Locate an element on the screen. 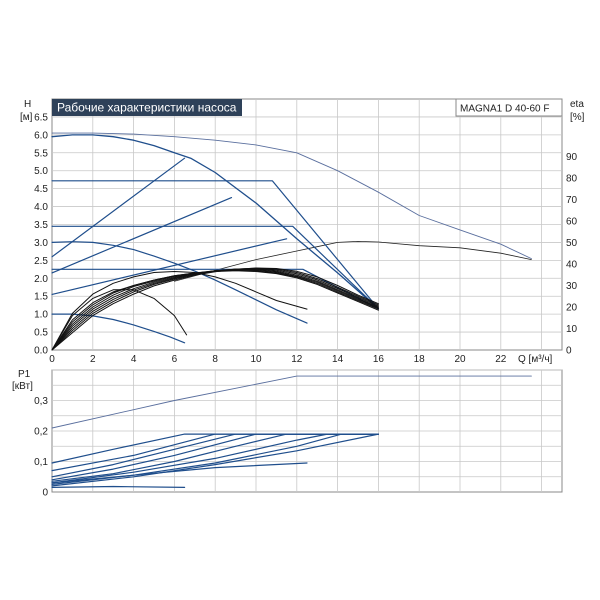 This screenshot has width=600, height=600. y-tick-label: 5.0 is located at coordinates (41, 171).